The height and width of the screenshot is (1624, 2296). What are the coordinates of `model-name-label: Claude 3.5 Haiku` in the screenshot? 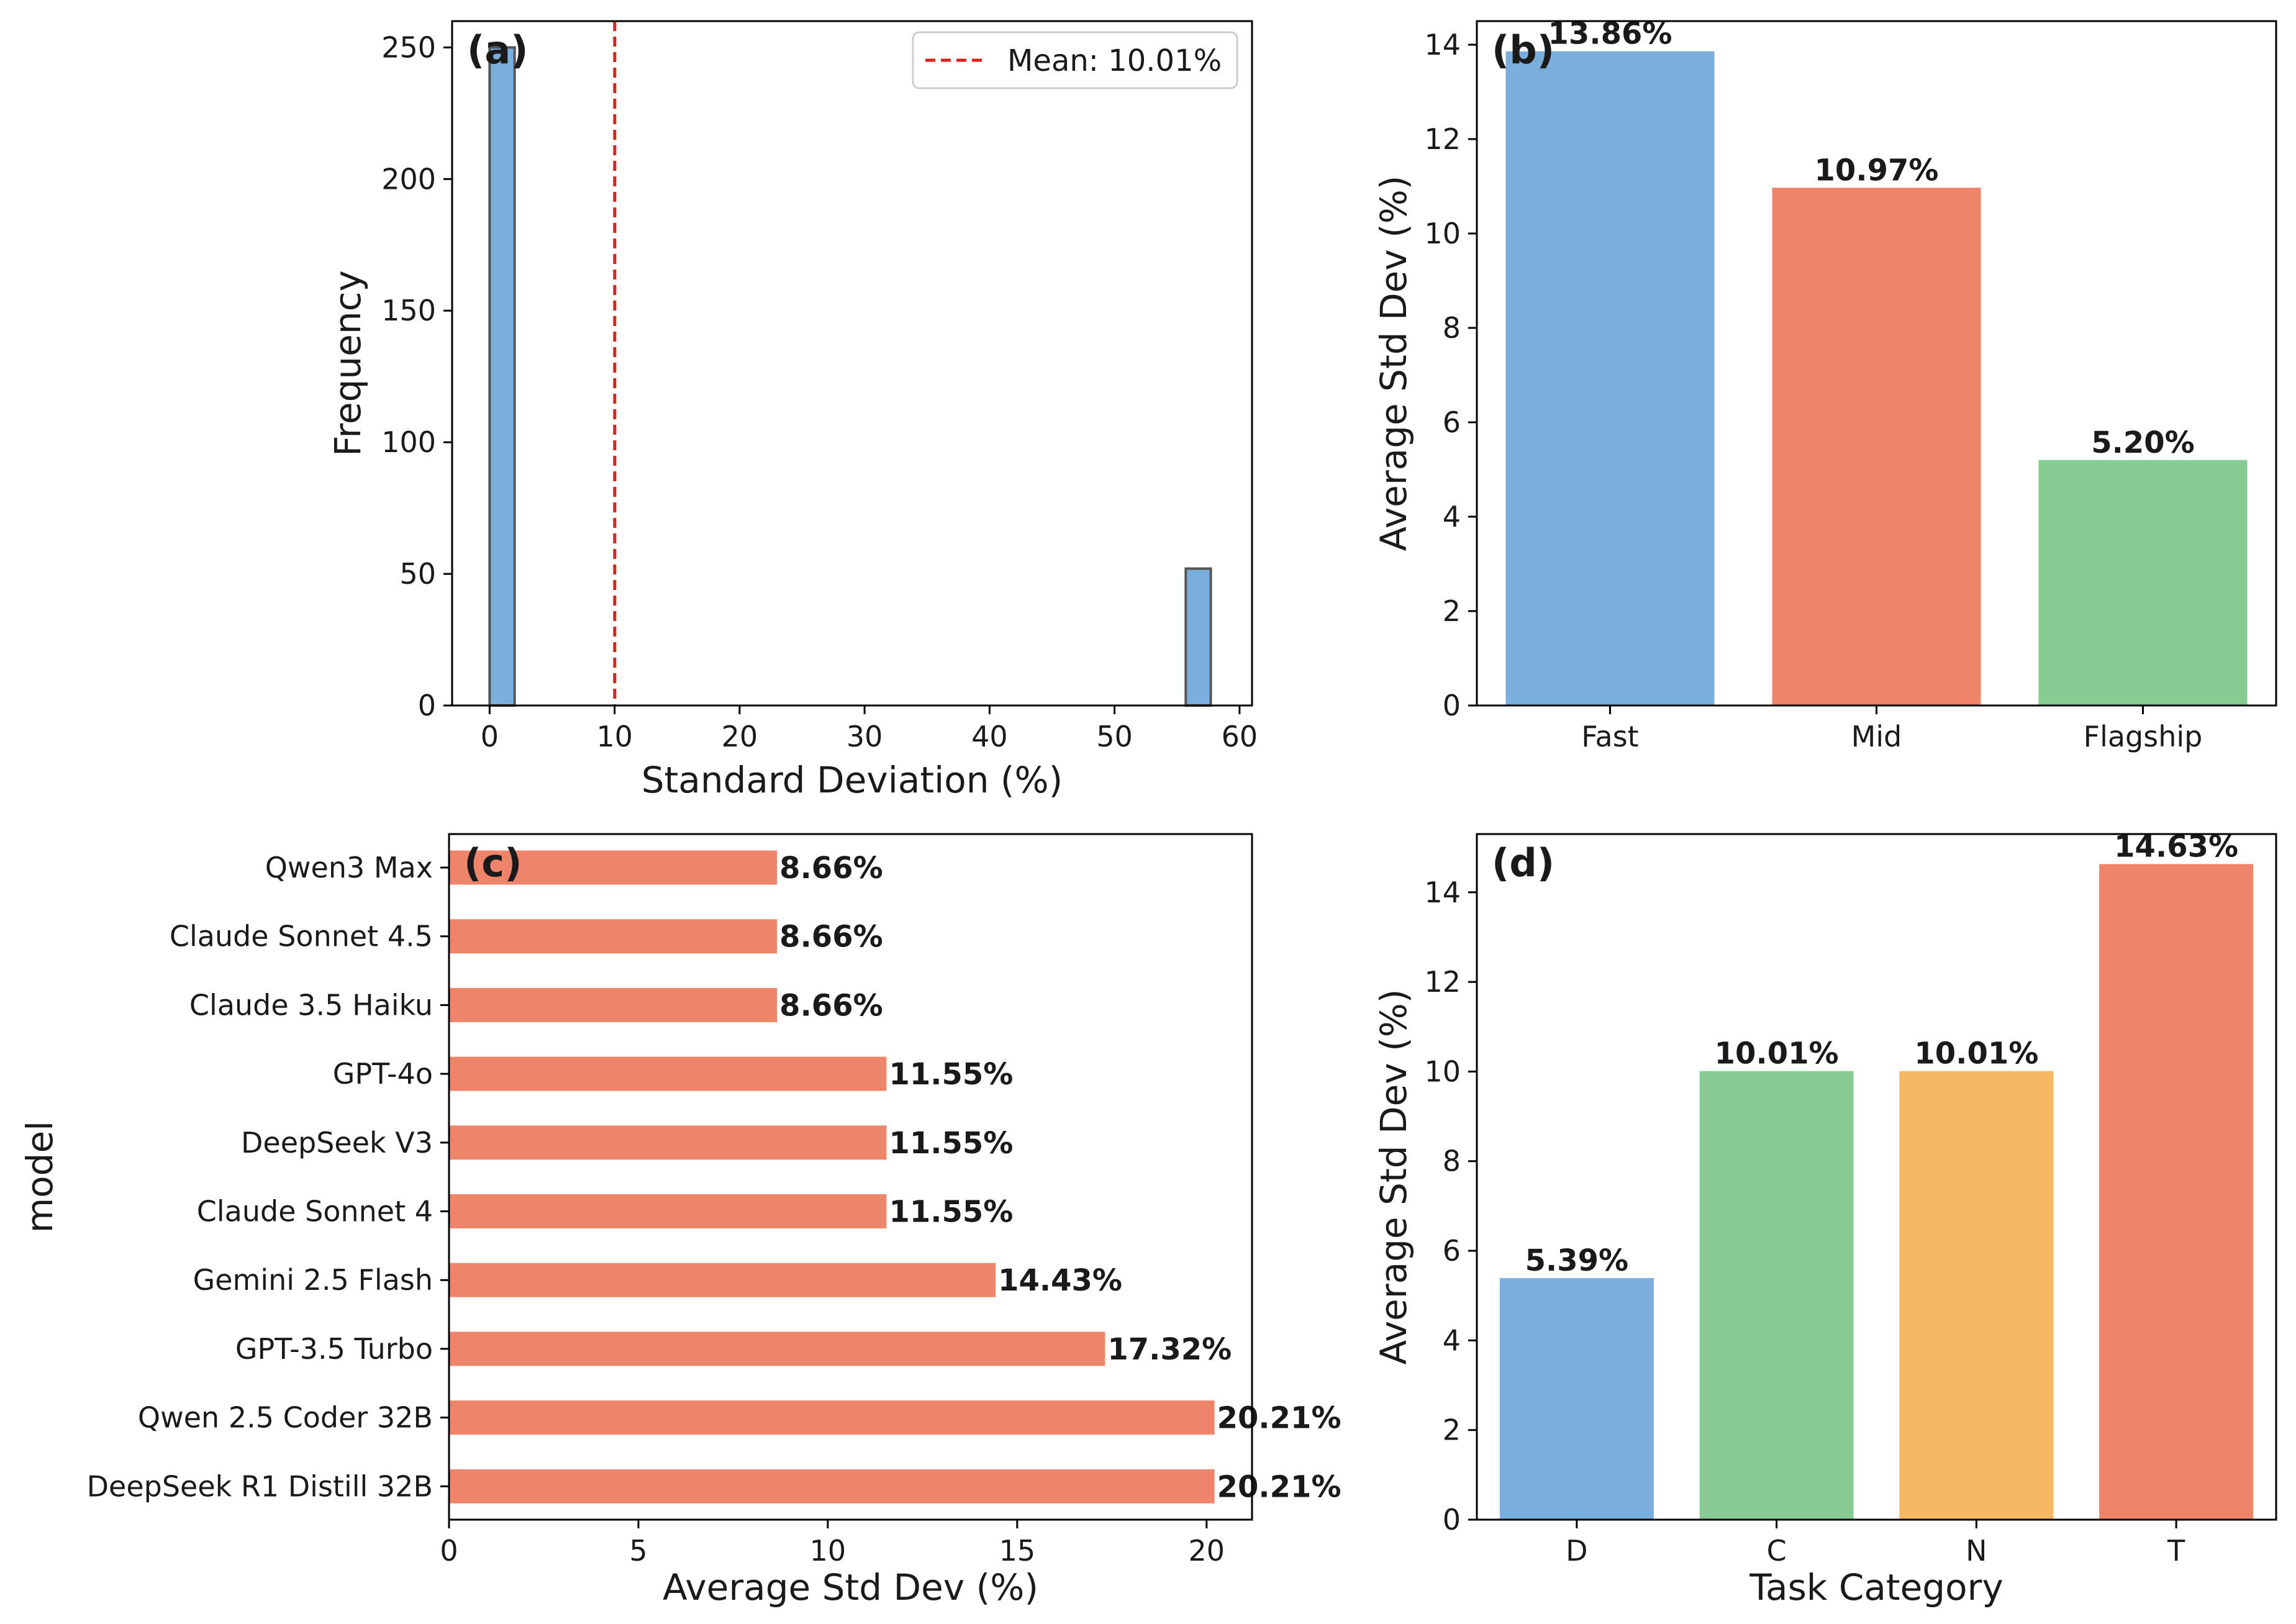 It's located at (311, 1005).